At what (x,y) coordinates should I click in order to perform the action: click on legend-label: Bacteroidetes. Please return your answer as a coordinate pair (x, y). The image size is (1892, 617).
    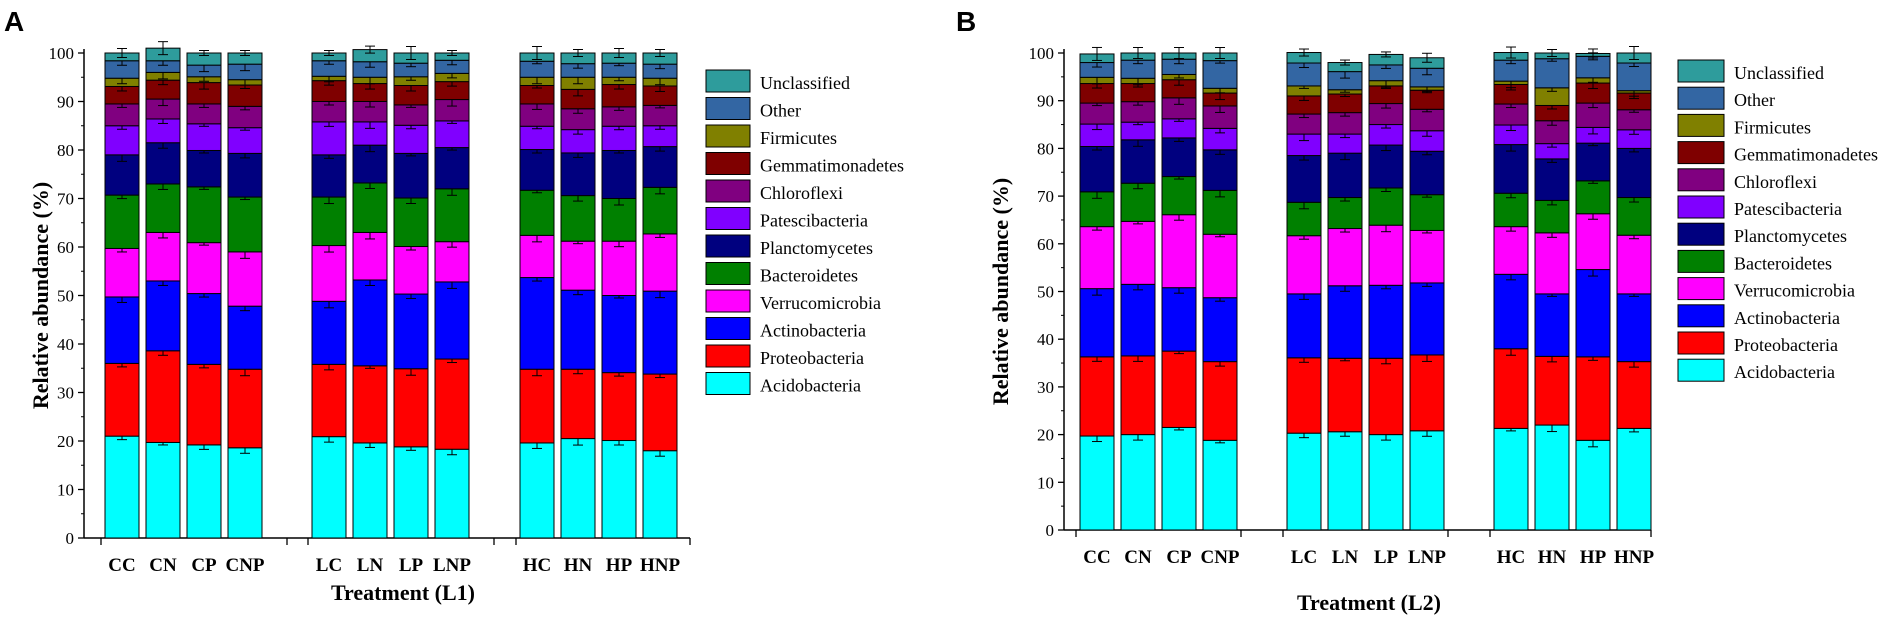
    Looking at the image, I should click on (809, 276).